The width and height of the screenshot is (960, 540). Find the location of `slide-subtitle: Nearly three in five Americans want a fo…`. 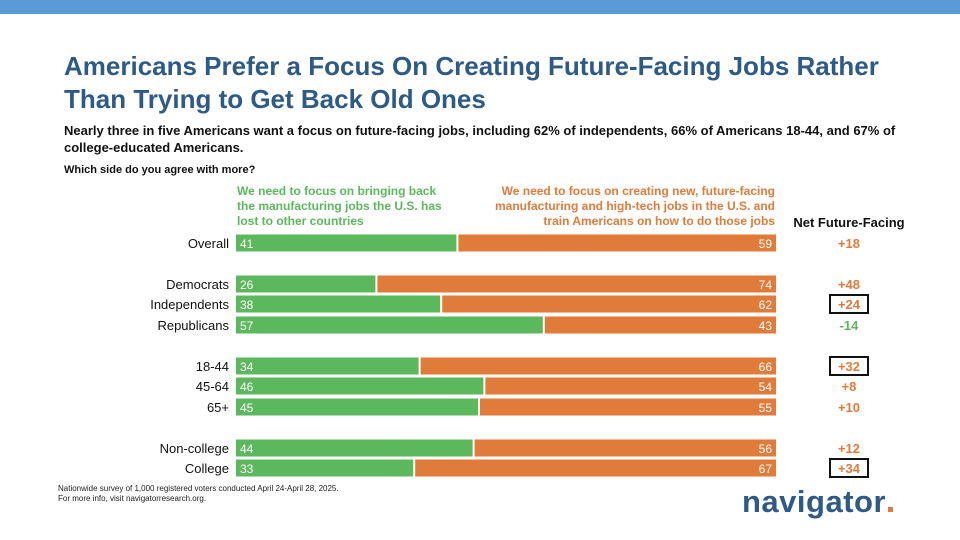

slide-subtitle: Nearly three in five Americans want a fo… is located at coordinates (480, 139).